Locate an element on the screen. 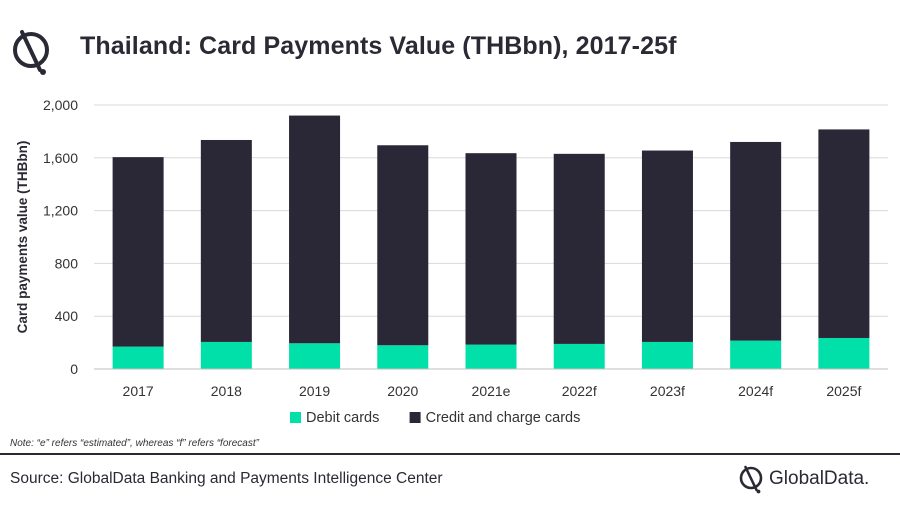  footer-divider is located at coordinates (450, 454).